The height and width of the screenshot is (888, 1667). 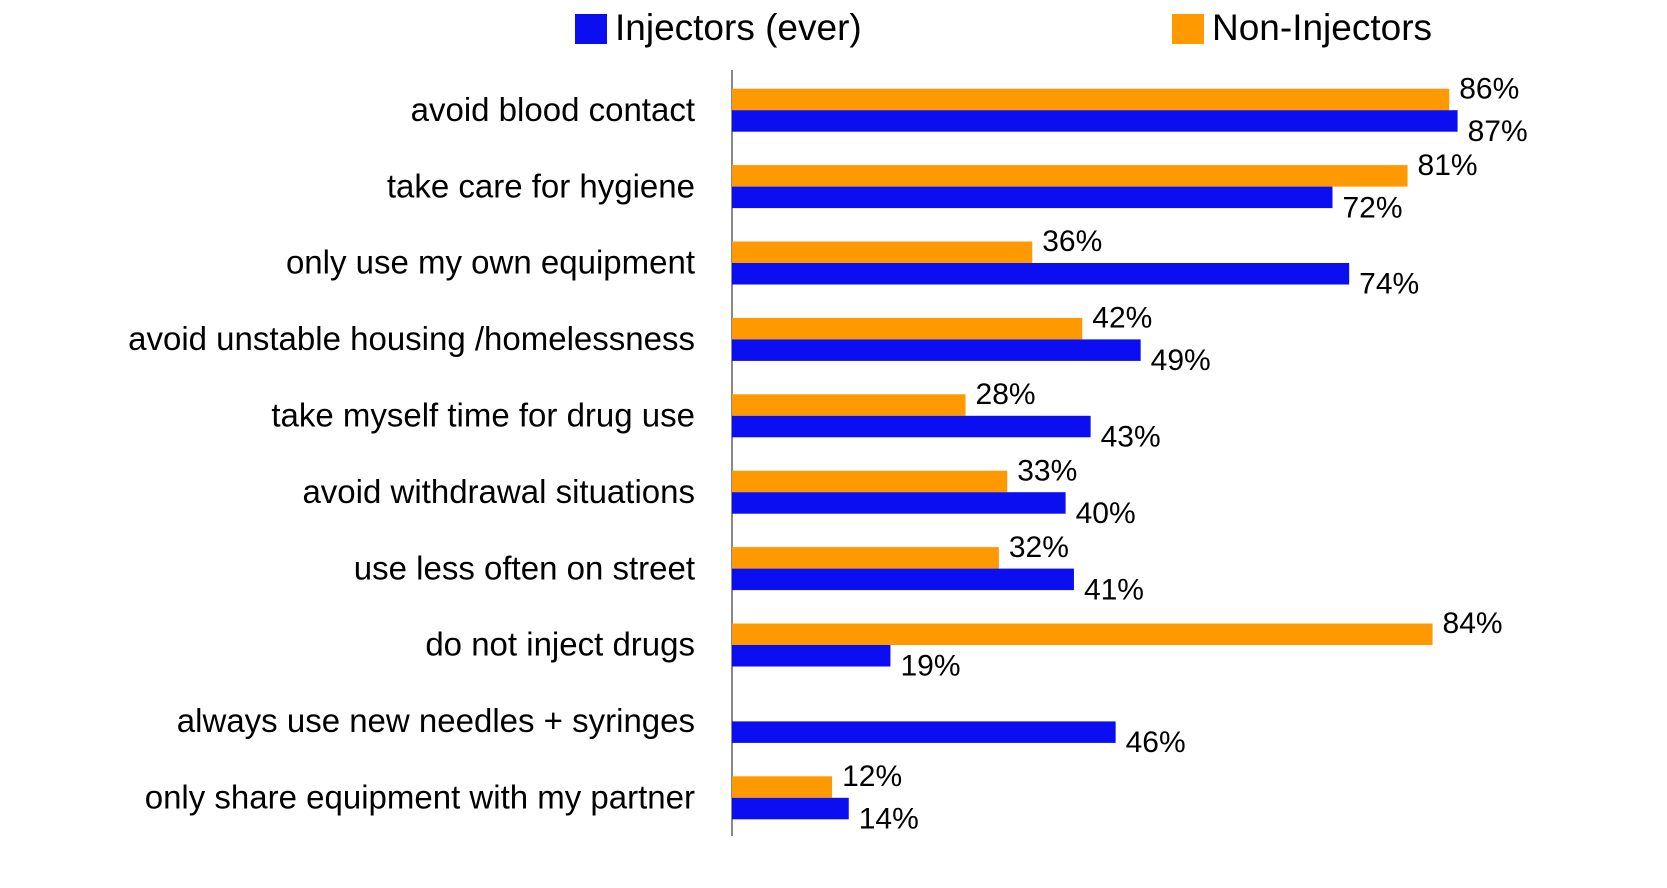 I want to click on data-label: 36%, so click(x=1072, y=241).